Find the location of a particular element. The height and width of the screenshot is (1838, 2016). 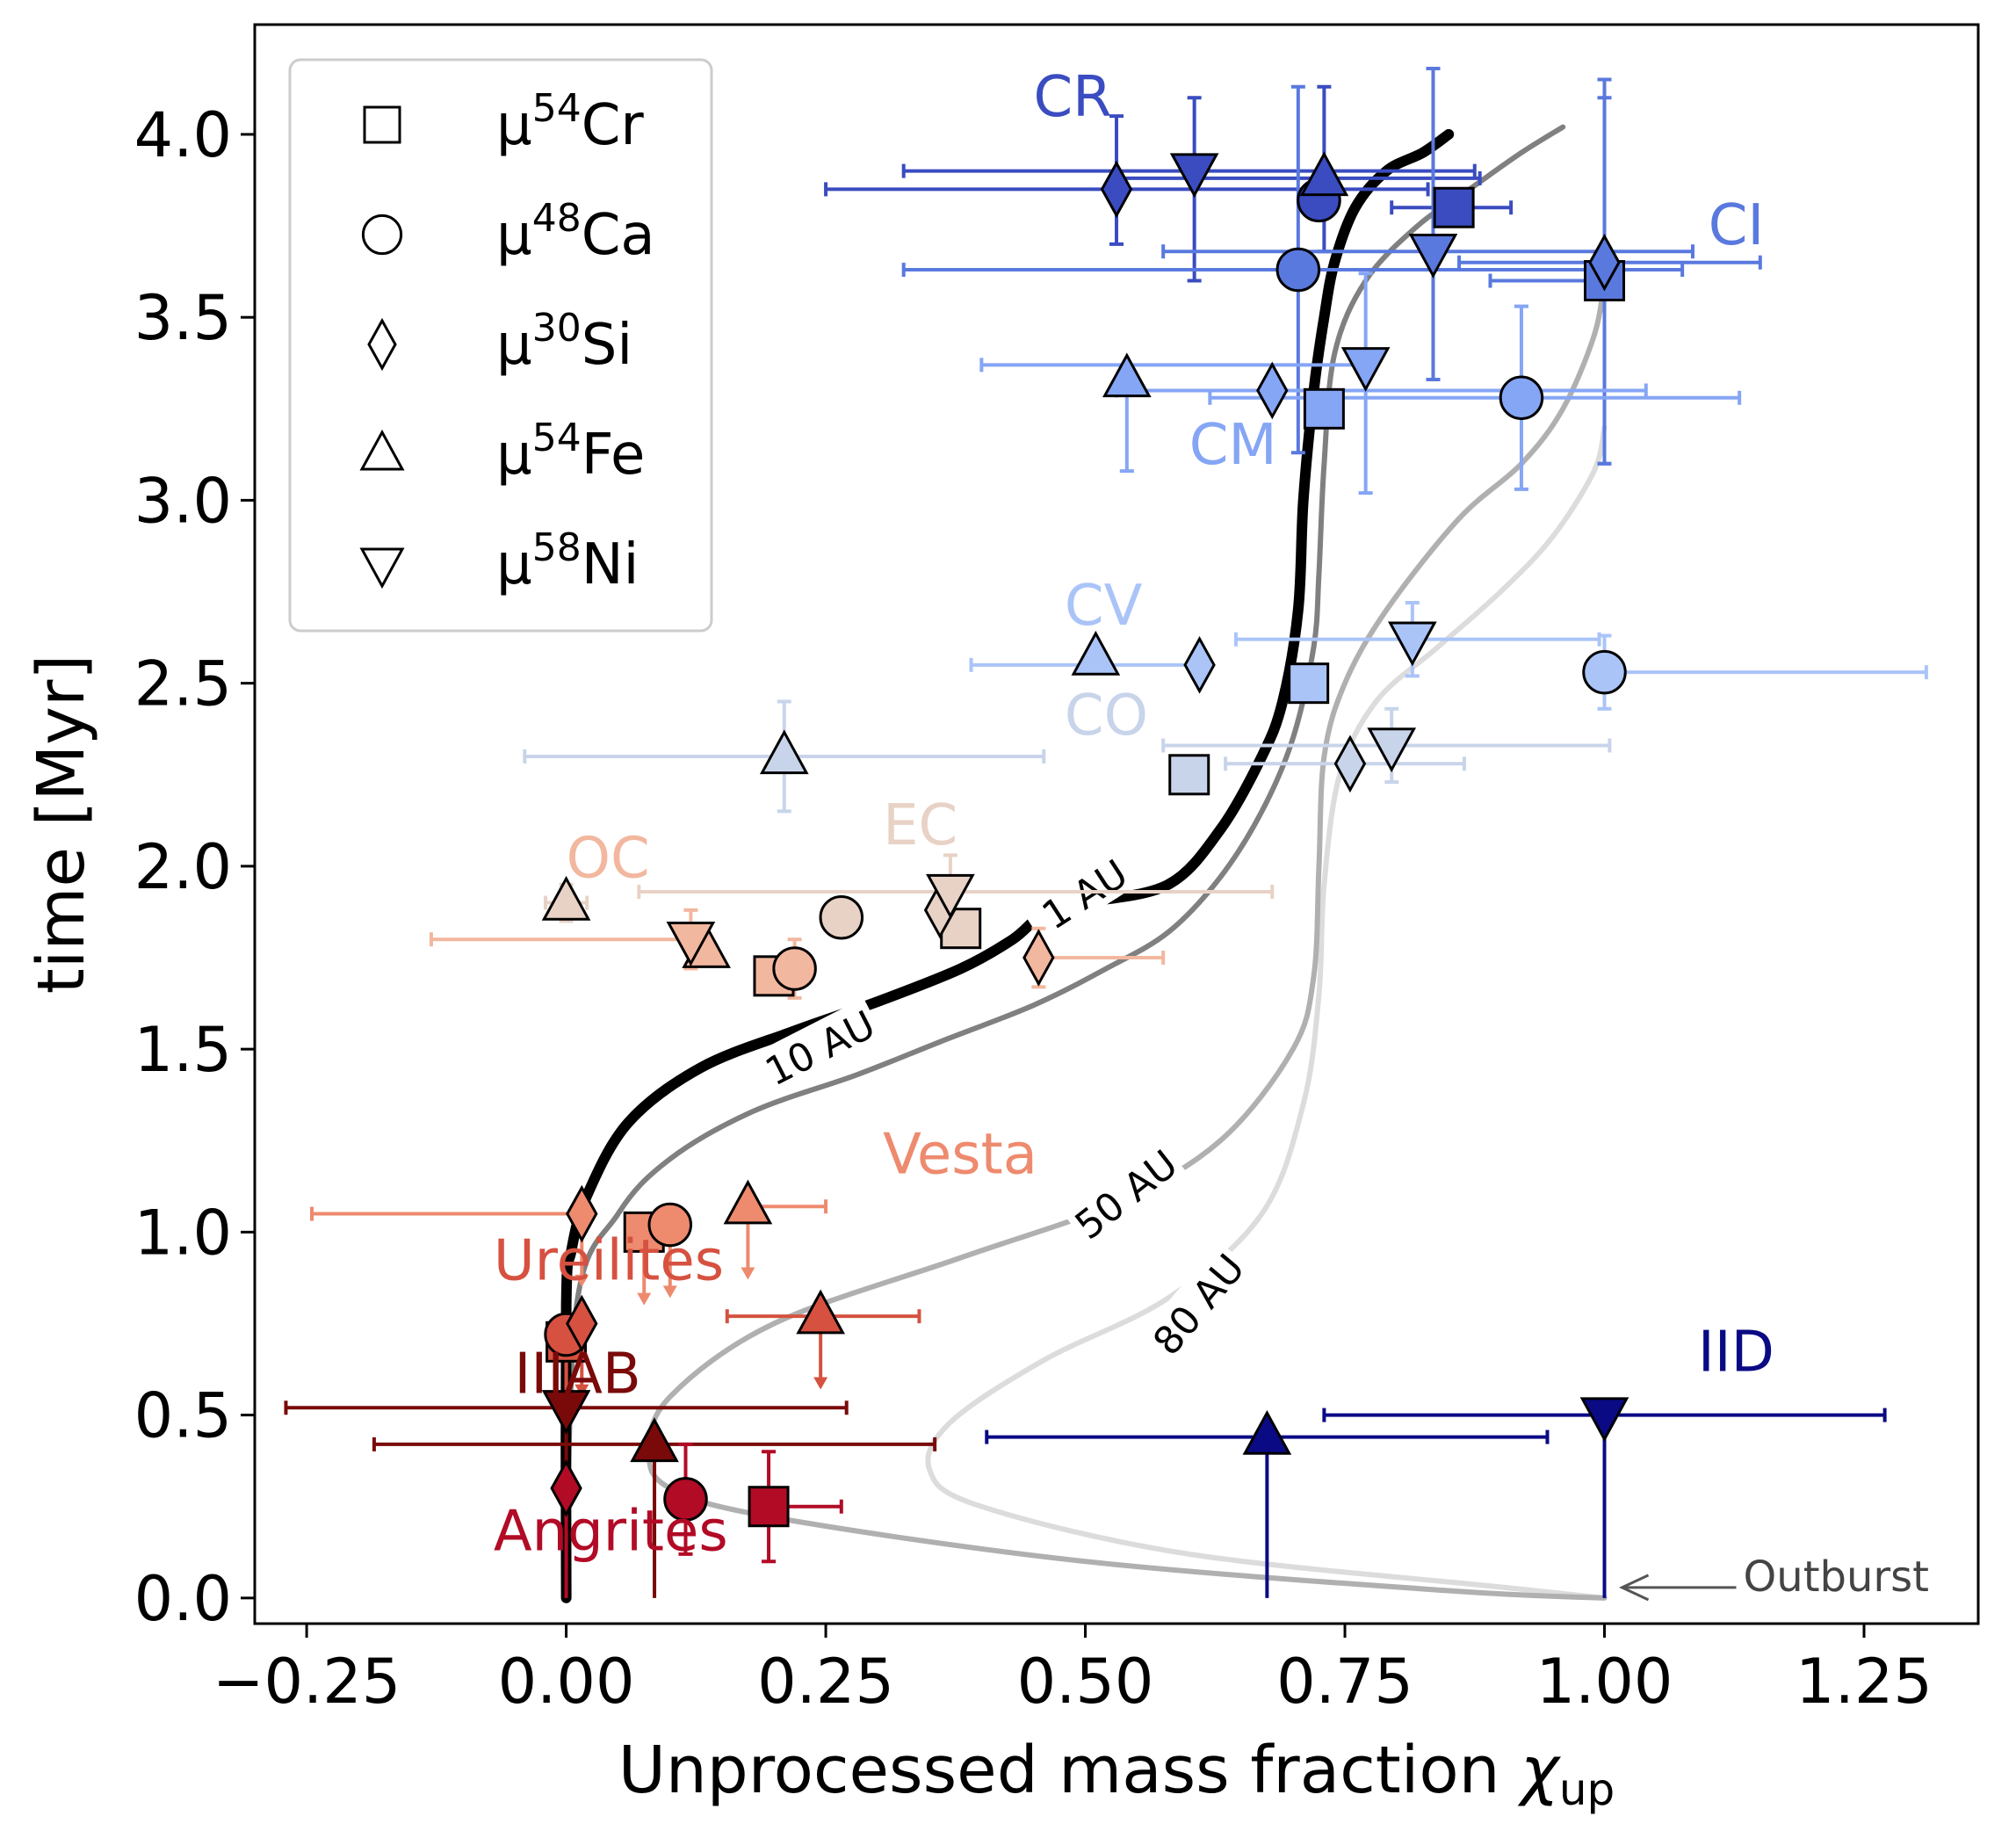

y-axis-title: time [Myr] is located at coordinates (62, 825).